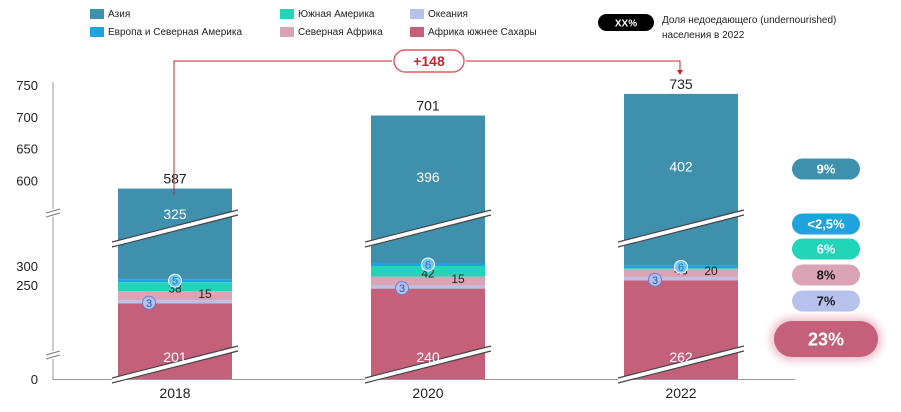 This screenshot has width=901, height=412. Describe the element at coordinates (680, 393) in the screenshot. I see `x-tick-label-2022: 2022` at that location.